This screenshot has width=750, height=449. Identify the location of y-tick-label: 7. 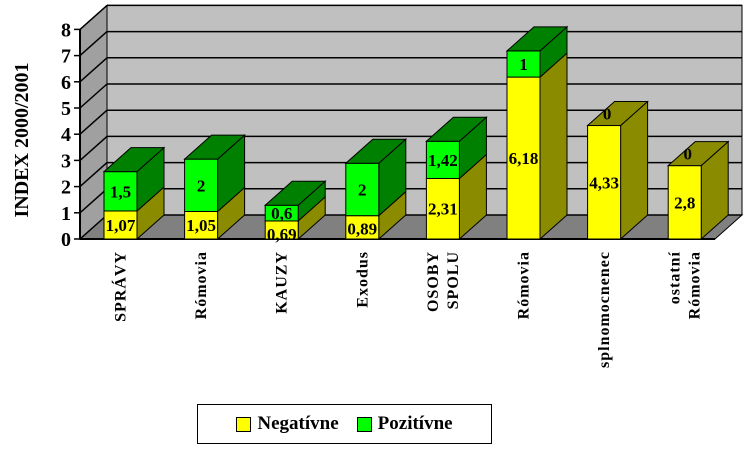
(66, 57).